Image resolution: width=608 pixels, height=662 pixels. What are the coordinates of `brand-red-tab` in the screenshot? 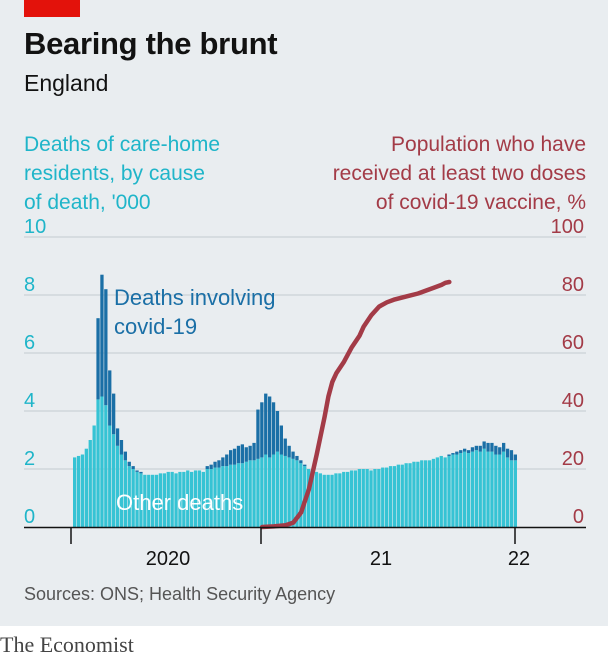 It's located at (52, 8).